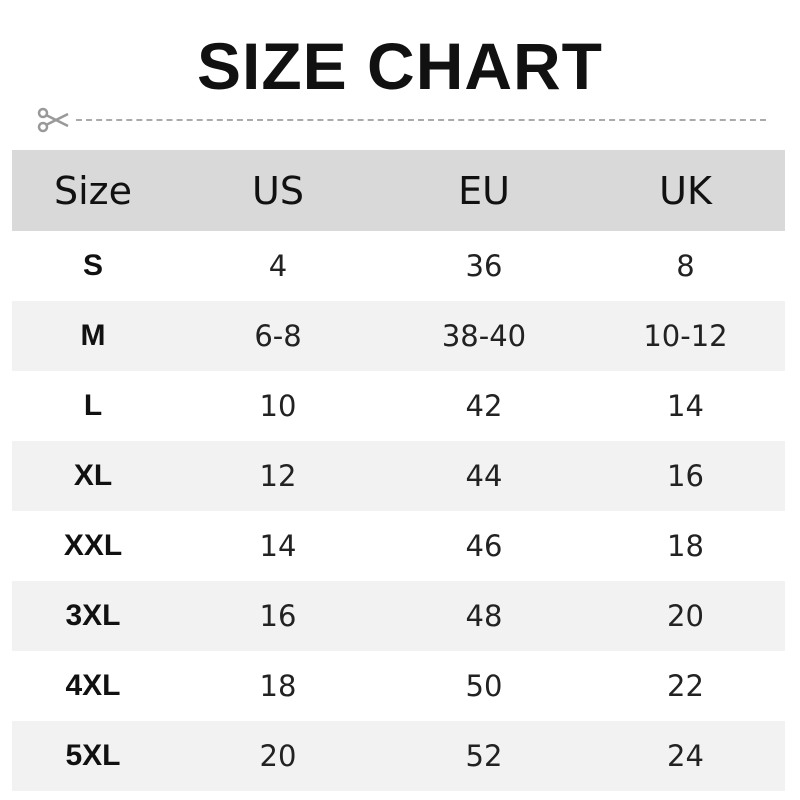 Image resolution: width=800 pixels, height=800 pixels. I want to click on table-row: M 6-8 38-40 10-12, so click(398, 336).